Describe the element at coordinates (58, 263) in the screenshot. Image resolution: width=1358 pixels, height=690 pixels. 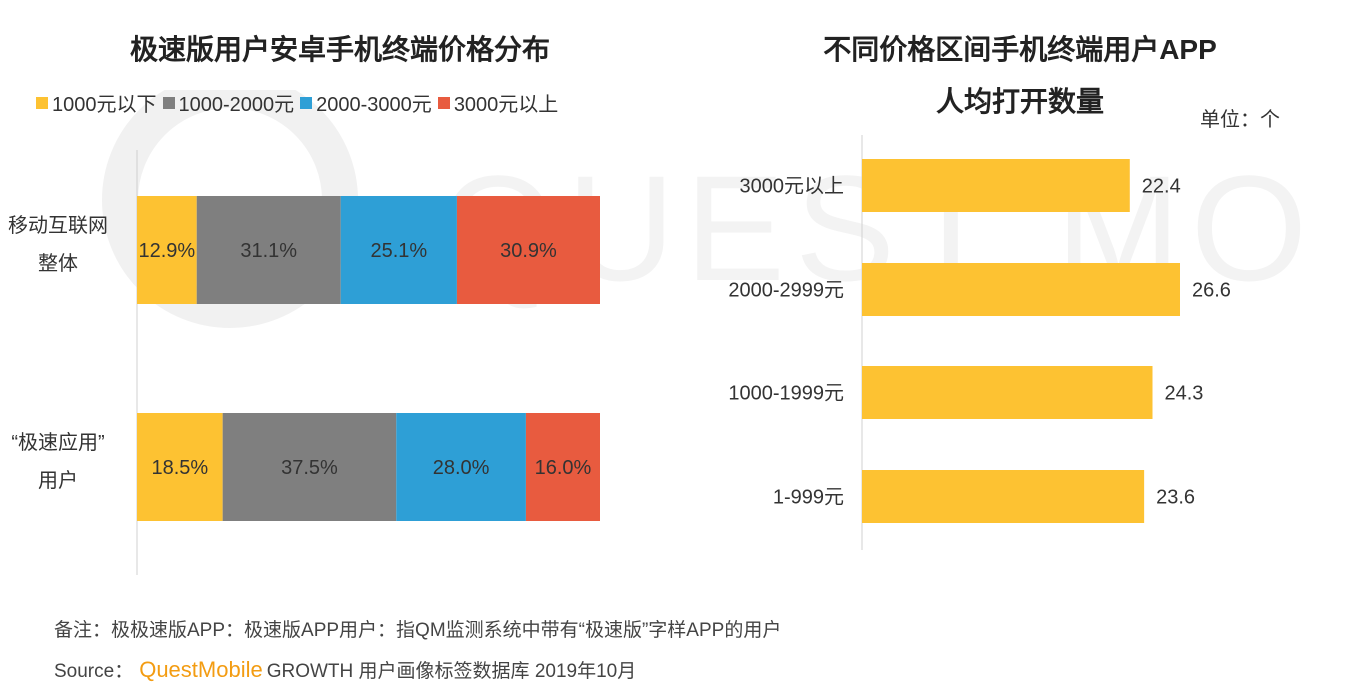
I see `category-label: 整体` at that location.